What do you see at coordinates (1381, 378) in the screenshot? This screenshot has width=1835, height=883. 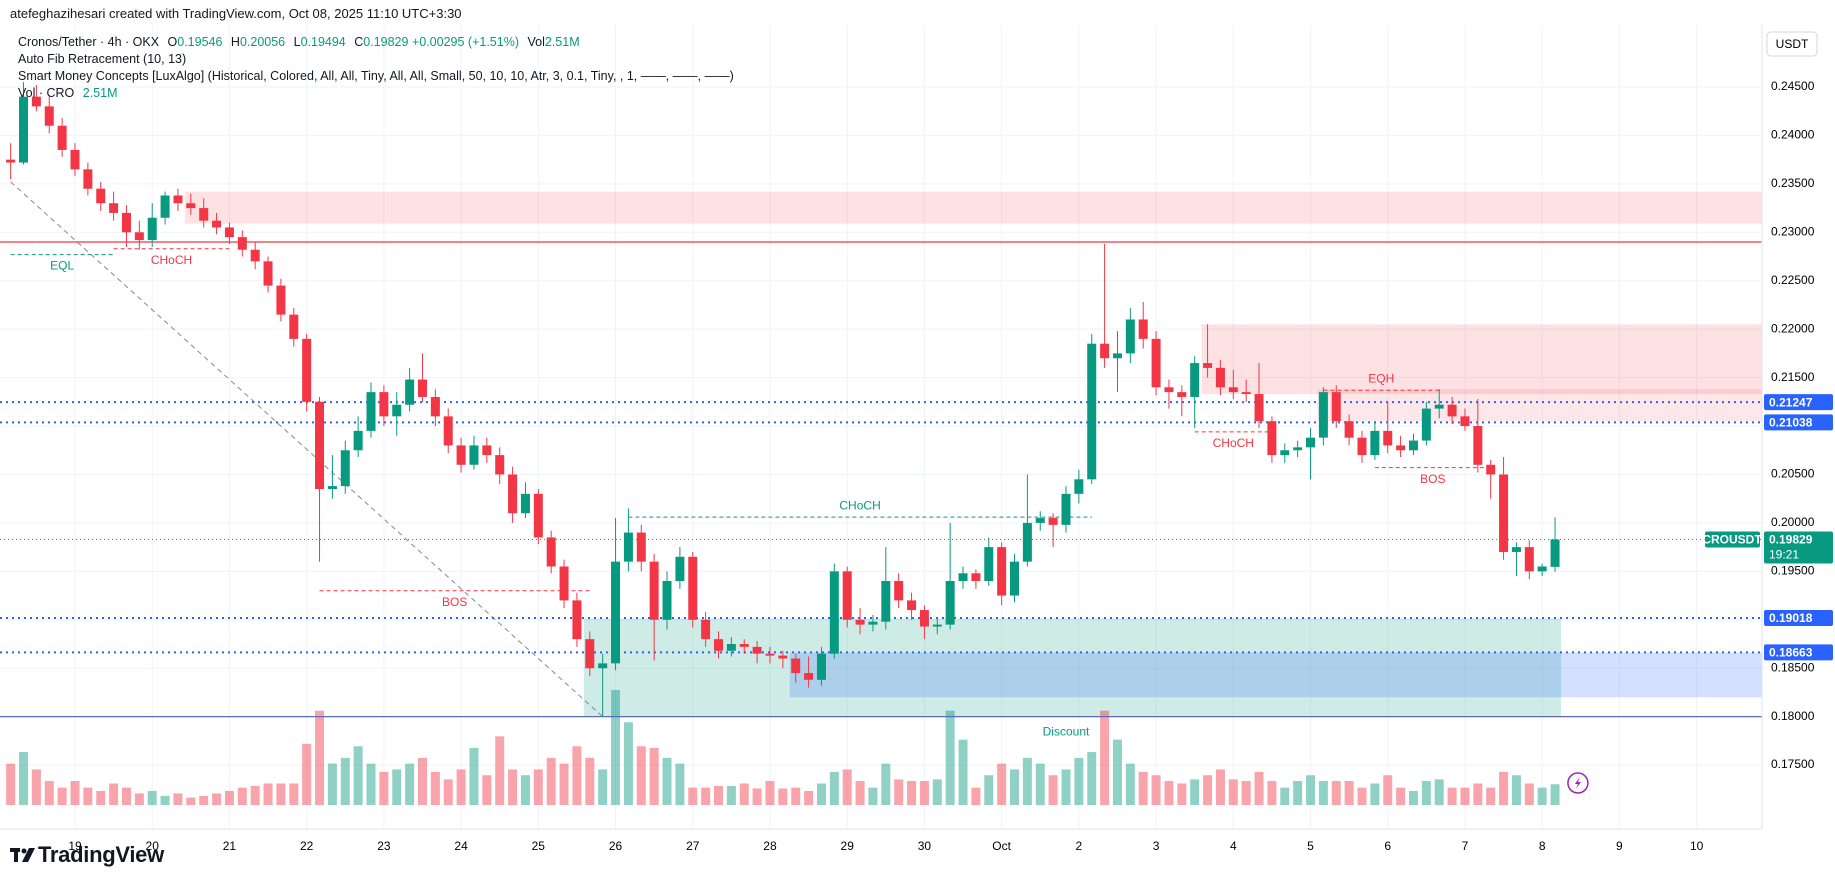 I see `structure-label: EQH` at bounding box center [1381, 378].